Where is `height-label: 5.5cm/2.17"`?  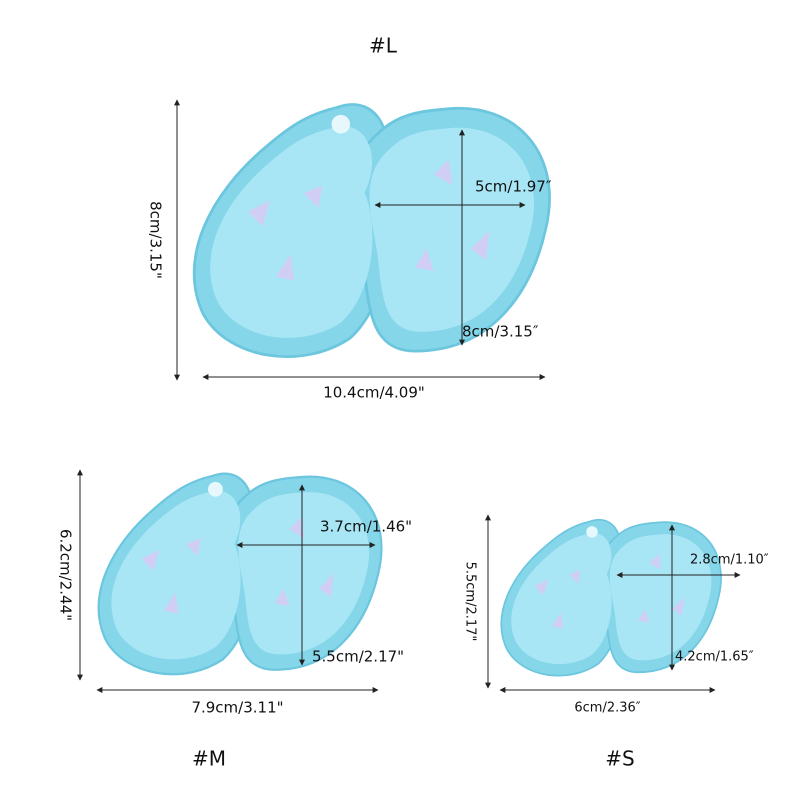
height-label: 5.5cm/2.17" is located at coordinates (470, 602).